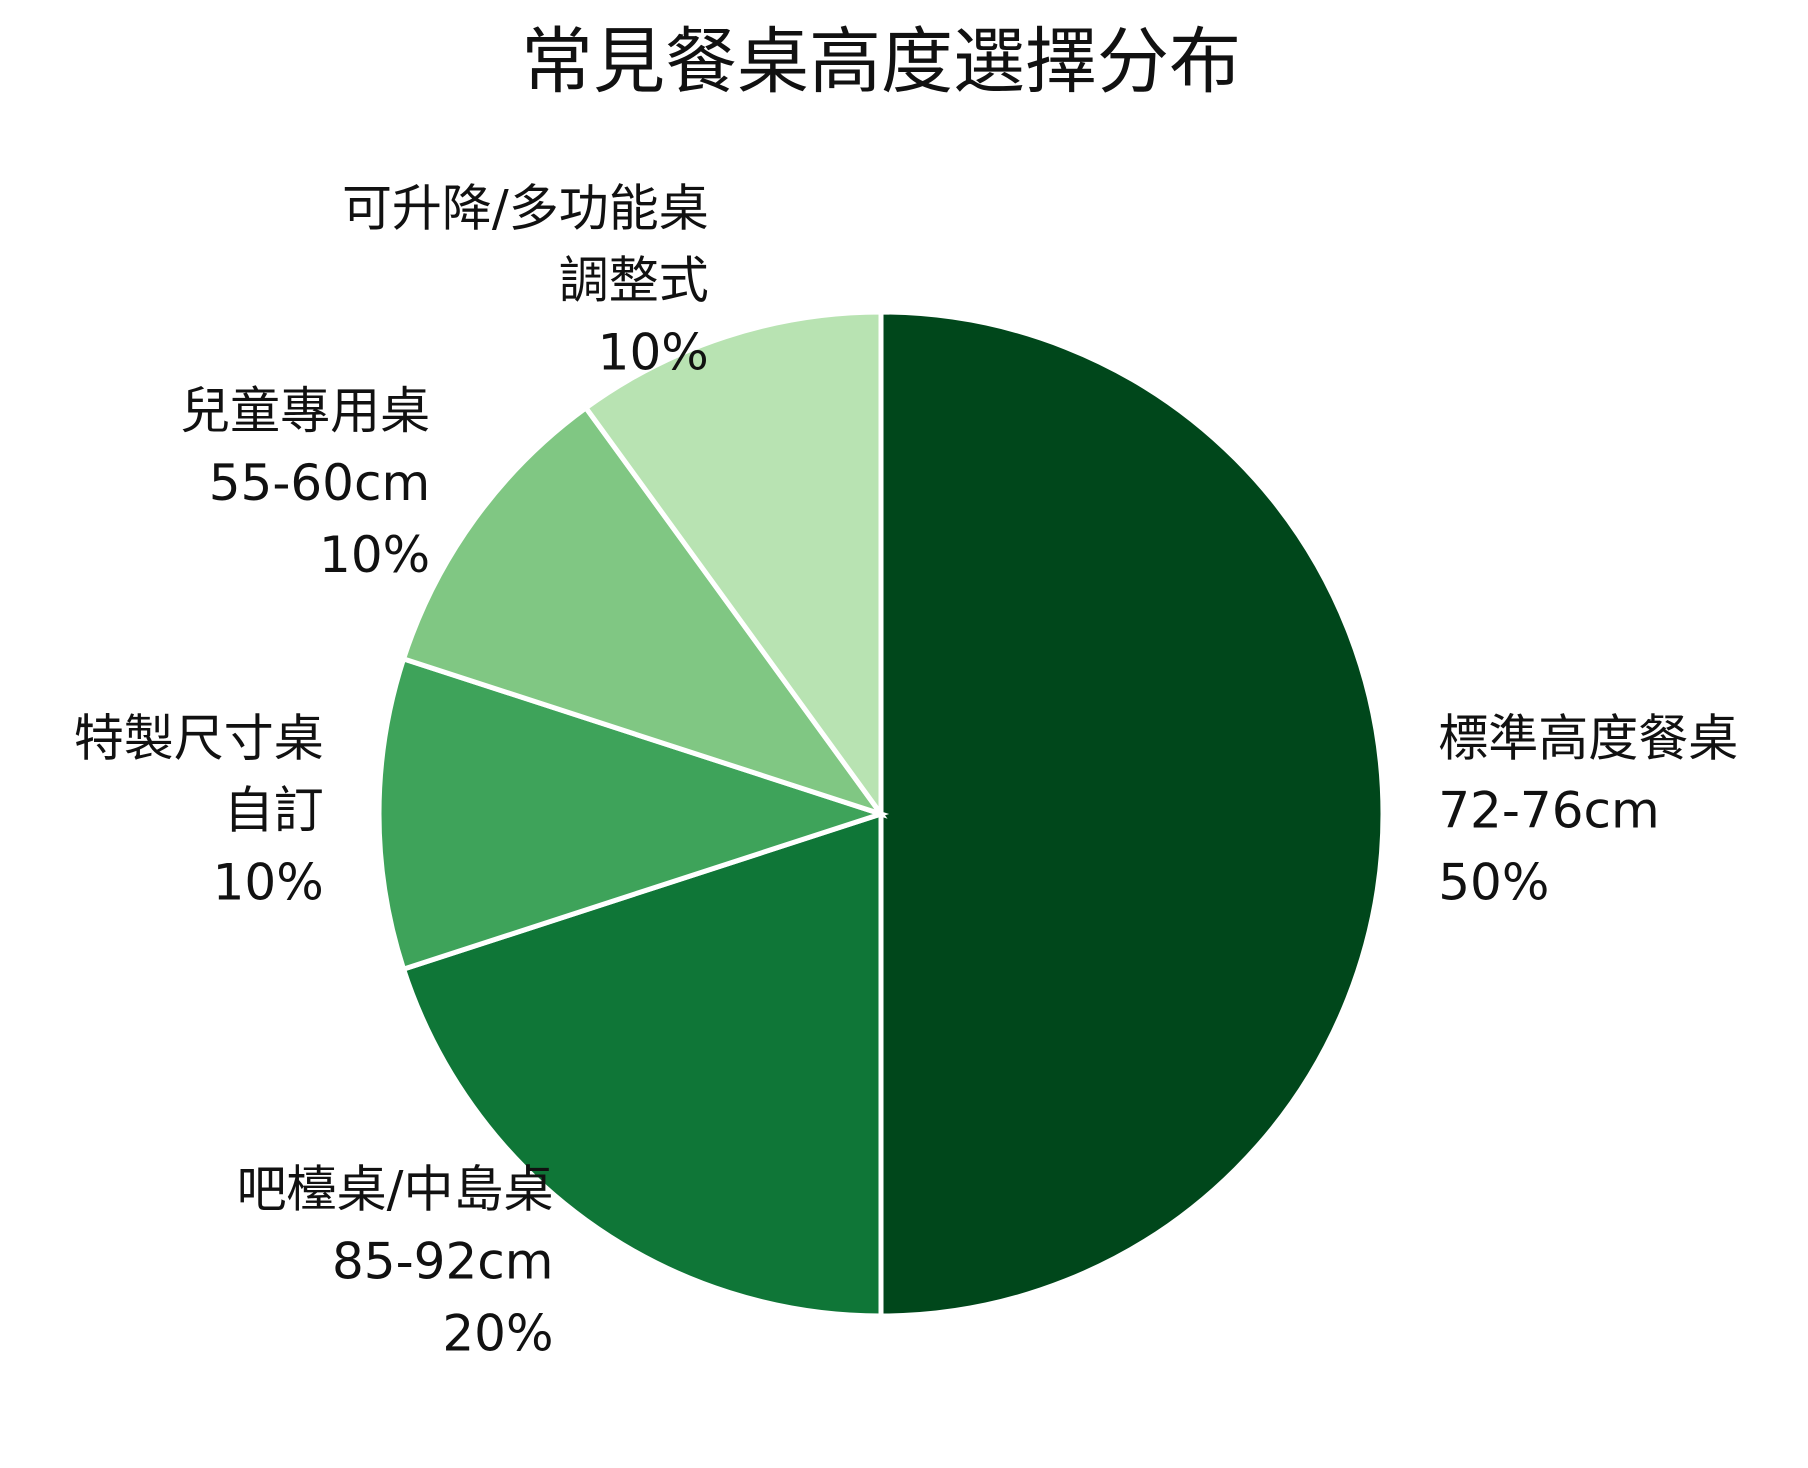 The width and height of the screenshot is (1808, 1468). I want to click on slice-label: 兒童專用桌, so click(305, 411).